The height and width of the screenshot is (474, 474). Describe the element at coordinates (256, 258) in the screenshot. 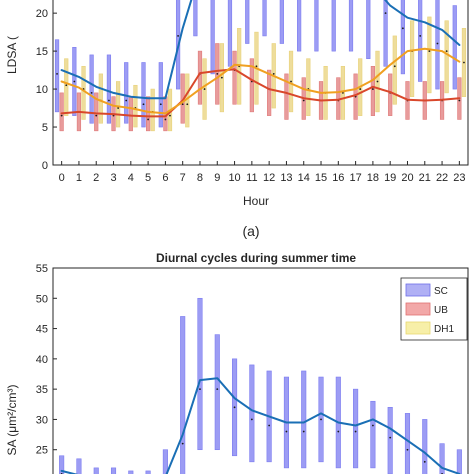

I see `chart-b-title: Diurnal cycles during summer time` at that location.